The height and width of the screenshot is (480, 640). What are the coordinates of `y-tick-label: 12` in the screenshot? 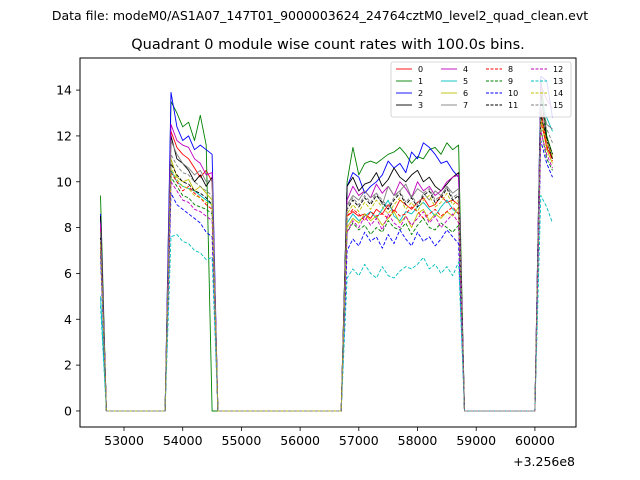 It's located at (64, 135).